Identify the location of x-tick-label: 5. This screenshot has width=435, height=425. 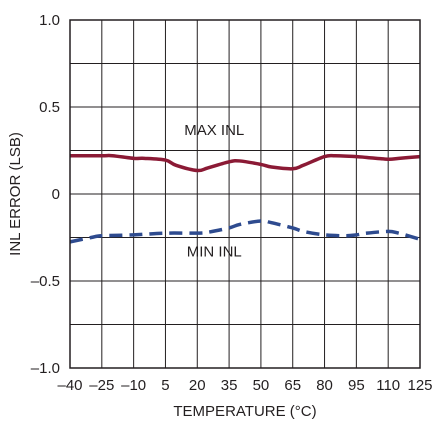
(165, 385).